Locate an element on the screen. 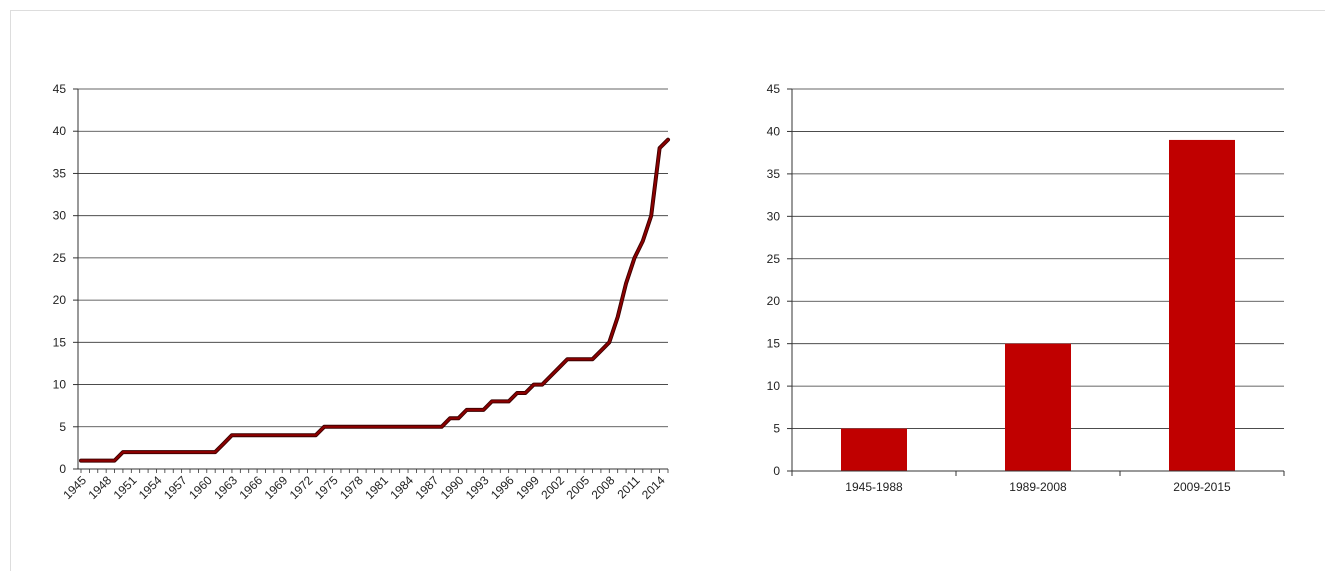 Image resolution: width=1325 pixels, height=571 pixels. line-x-tick-label: 2008 is located at coordinates (603, 487).